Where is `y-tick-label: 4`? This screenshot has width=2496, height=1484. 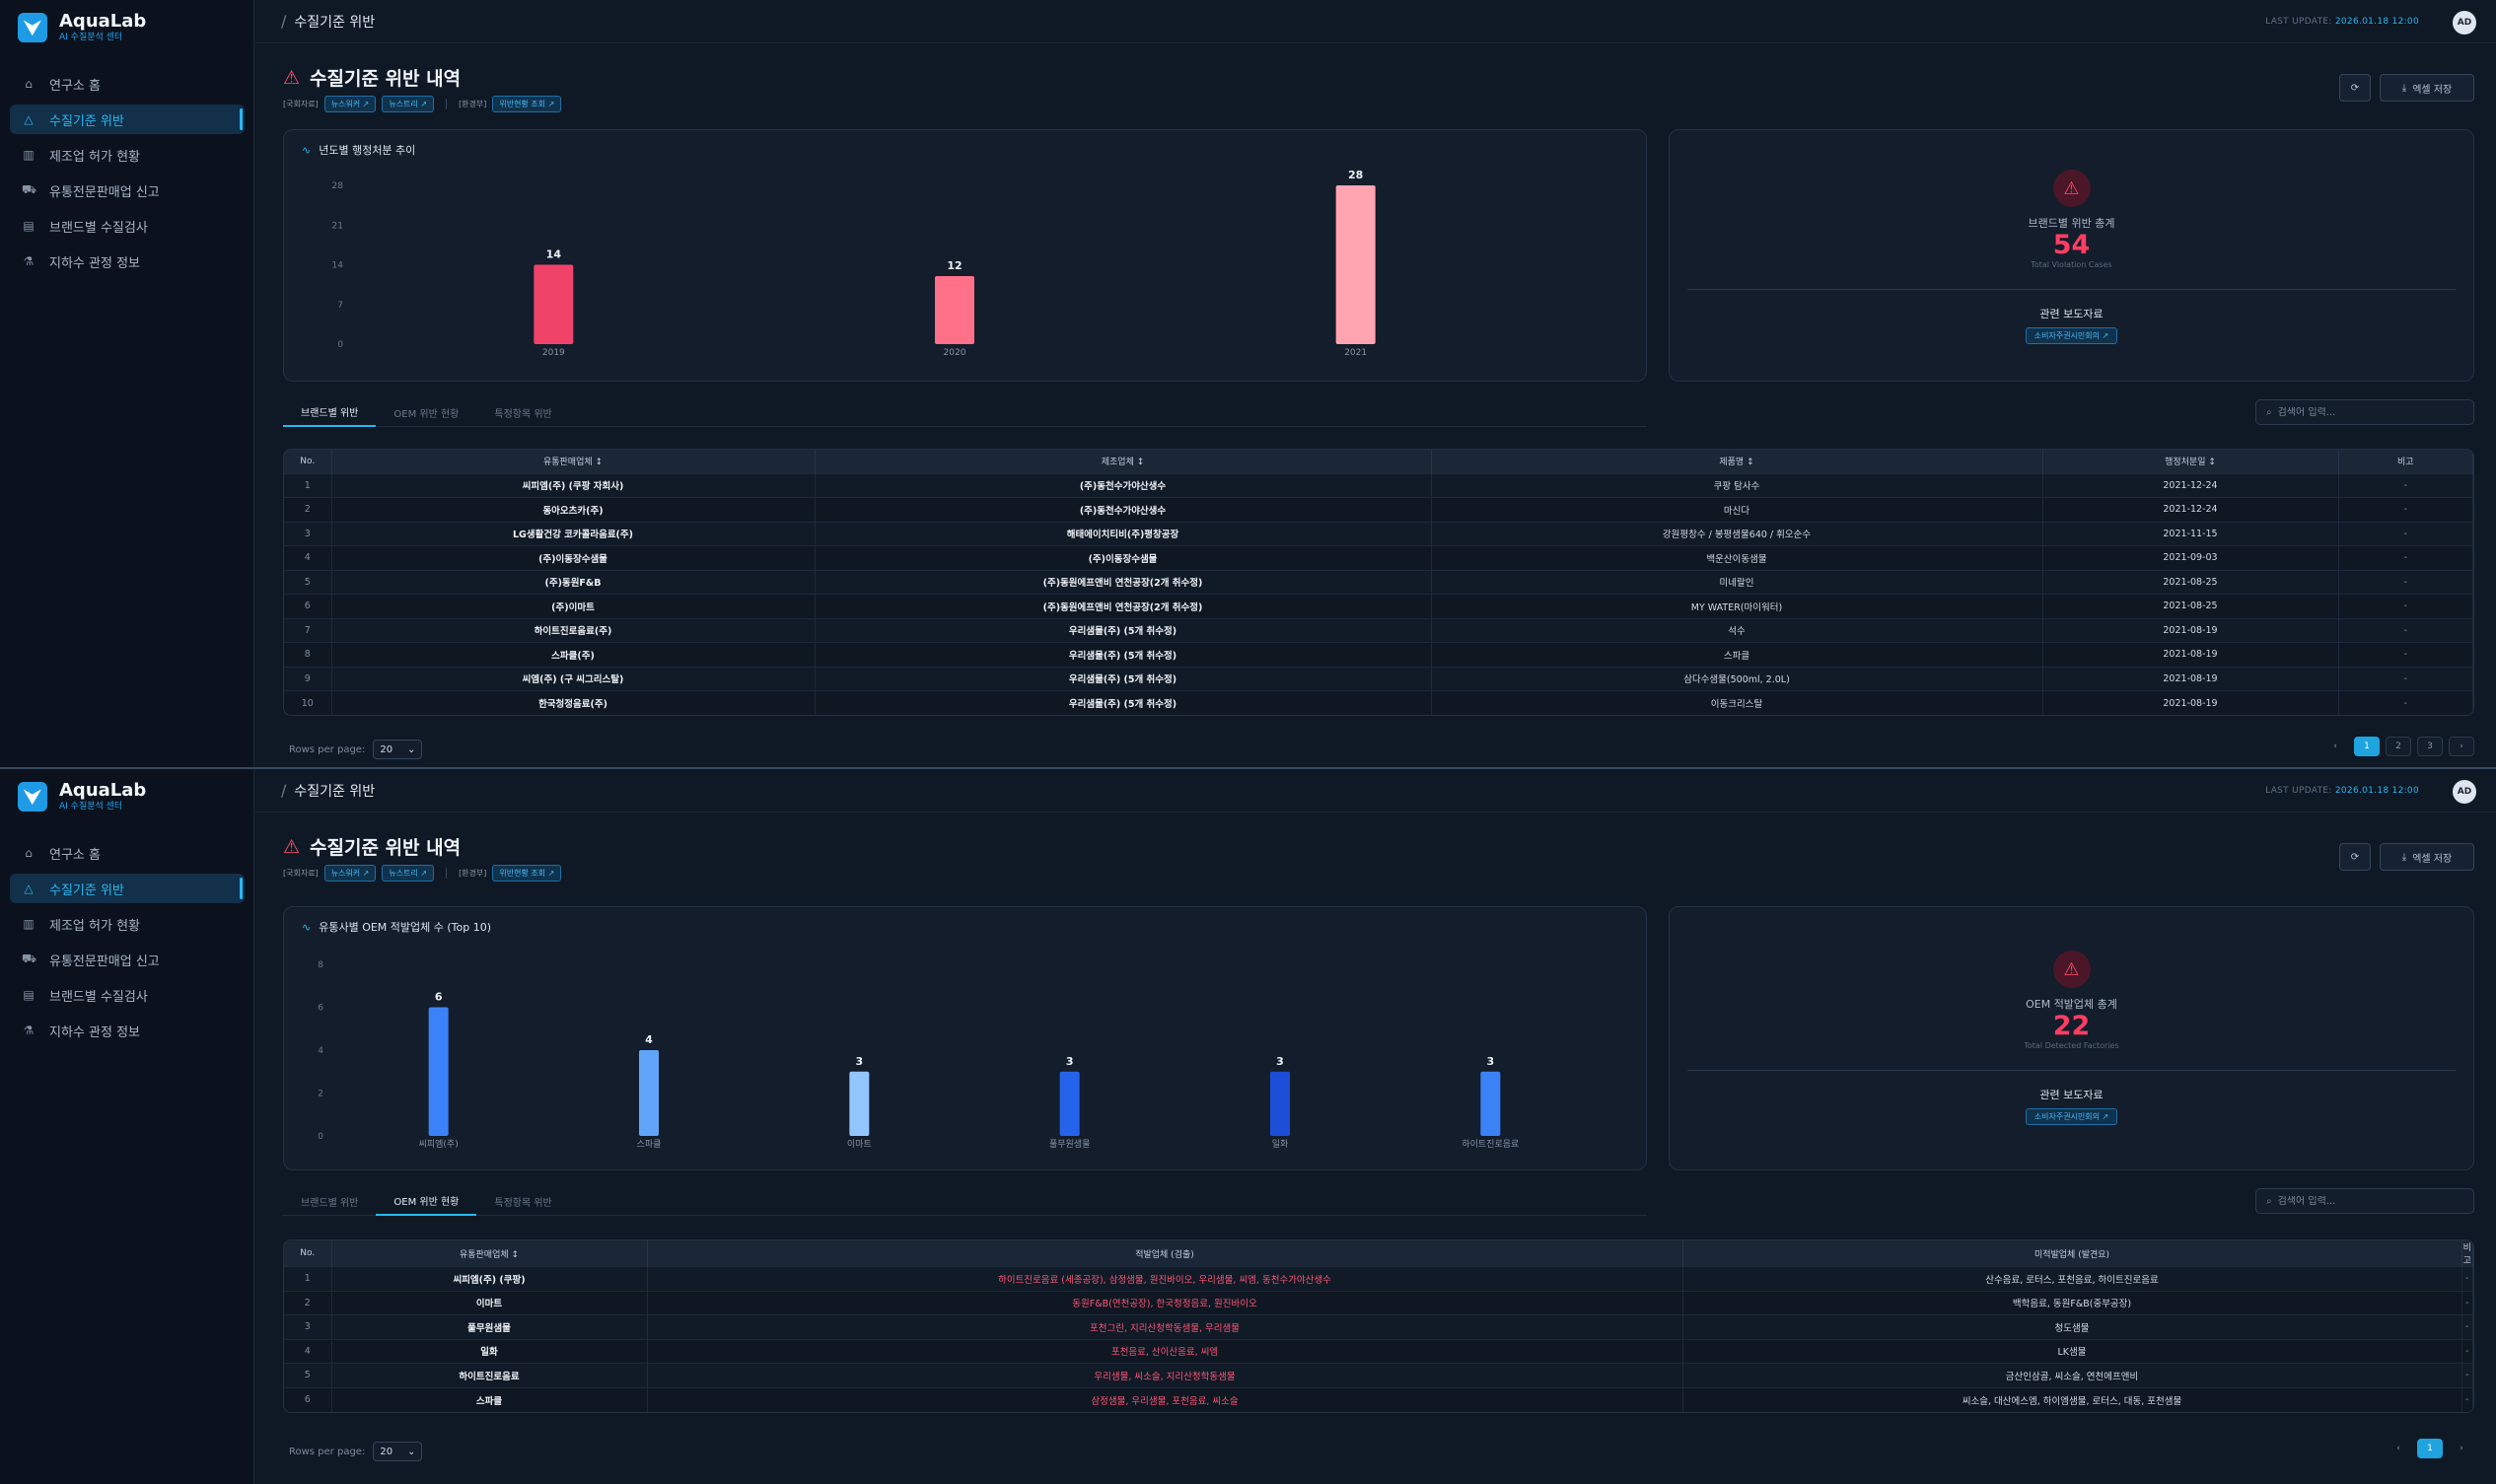
y-tick-label: 4 is located at coordinates (320, 1051).